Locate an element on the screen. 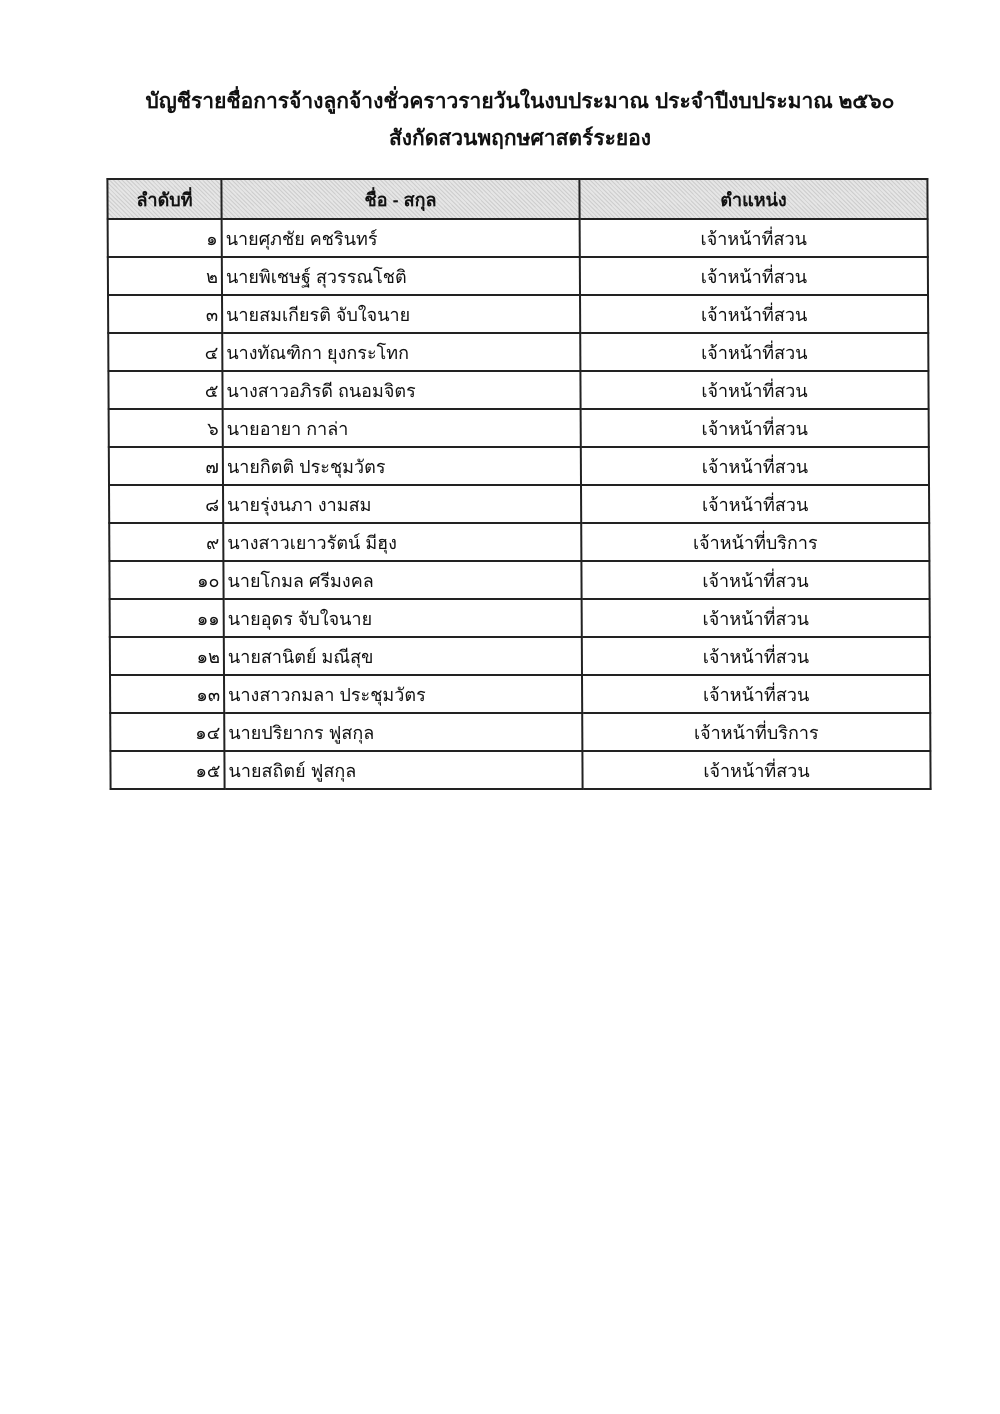  table-row: ๒นายพิเชษฐ์ สุวรรณโชติ เจ้าหน้าที่สวน is located at coordinates (518, 276).